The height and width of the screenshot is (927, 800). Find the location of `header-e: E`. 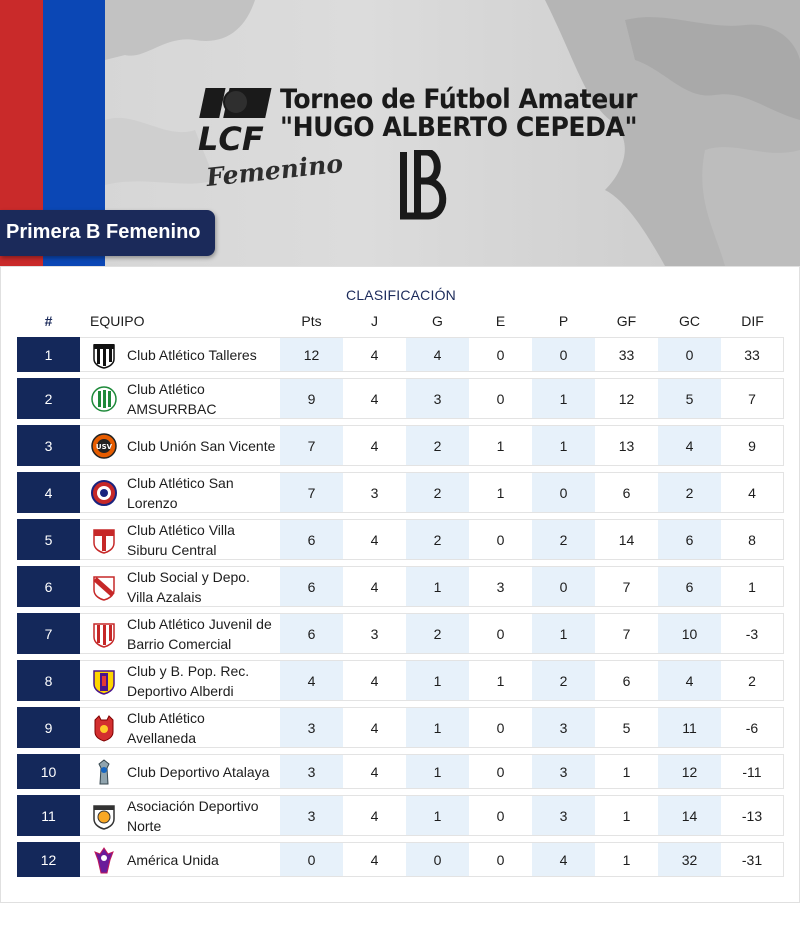

header-e: E is located at coordinates (500, 321).